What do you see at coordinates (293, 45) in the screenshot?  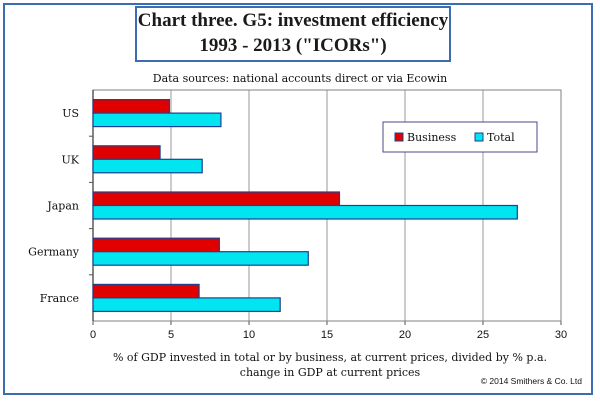 I see `chart-title-line2: 1993 - 2013 ("ICORs")` at bounding box center [293, 45].